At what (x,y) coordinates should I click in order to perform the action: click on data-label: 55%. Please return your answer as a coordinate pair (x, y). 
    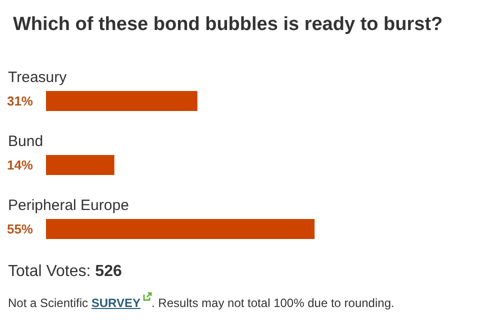
    Looking at the image, I should click on (20, 229).